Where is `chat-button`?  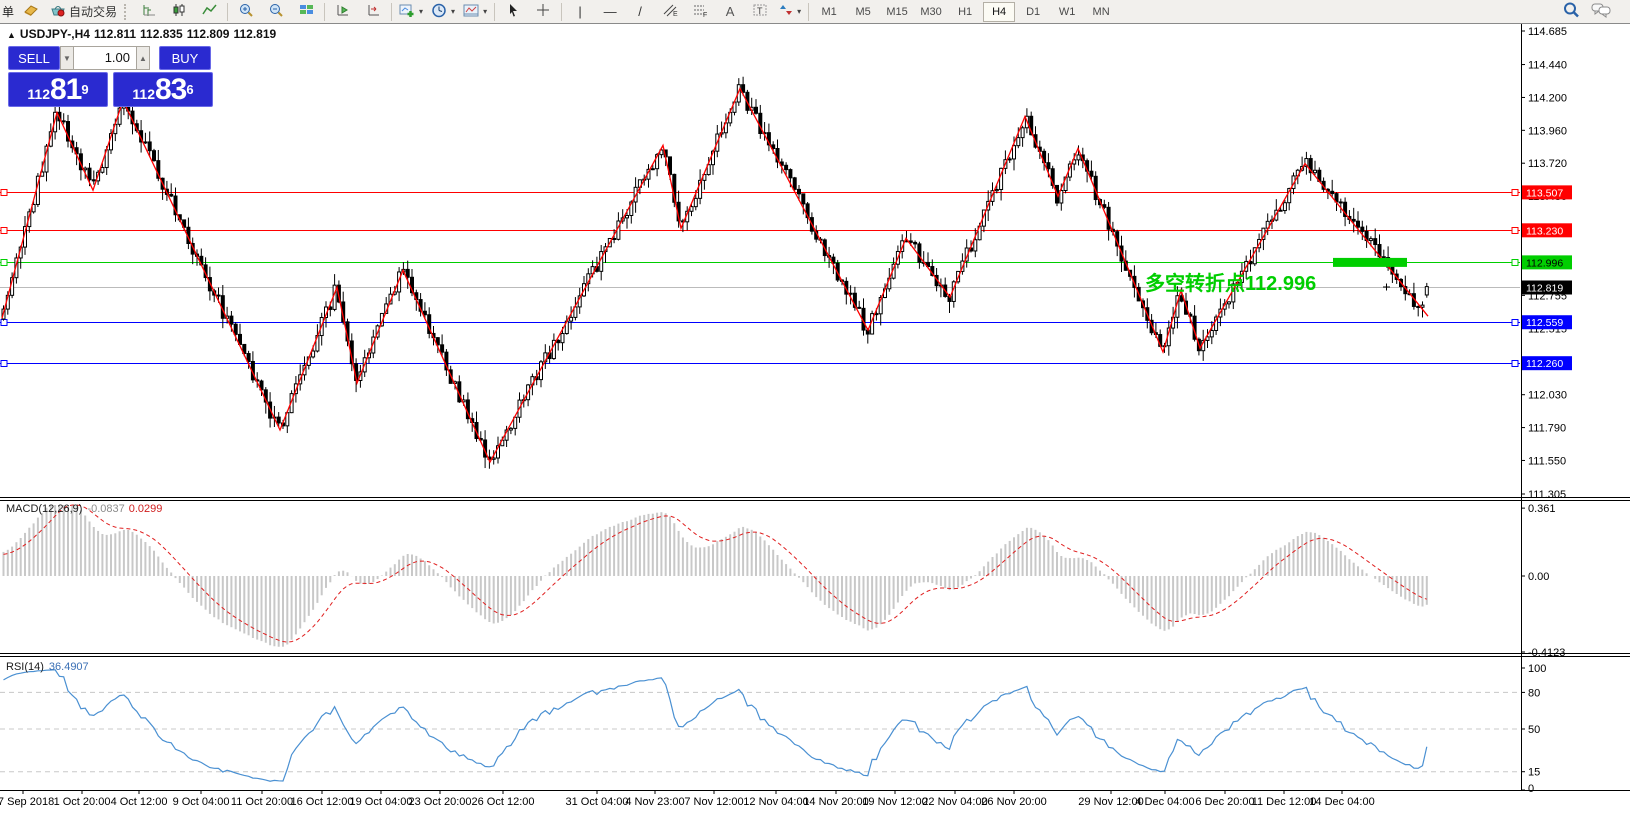
chat-button is located at coordinates (1601, 12).